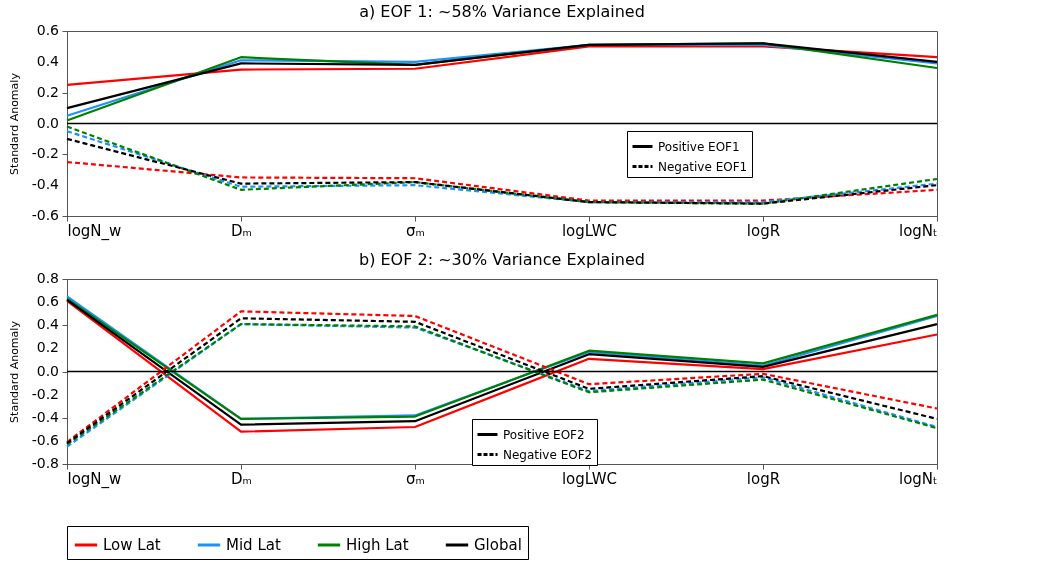 The width and height of the screenshot is (1060, 576). I want to click on annotation: Positive EOF2, so click(544, 434).